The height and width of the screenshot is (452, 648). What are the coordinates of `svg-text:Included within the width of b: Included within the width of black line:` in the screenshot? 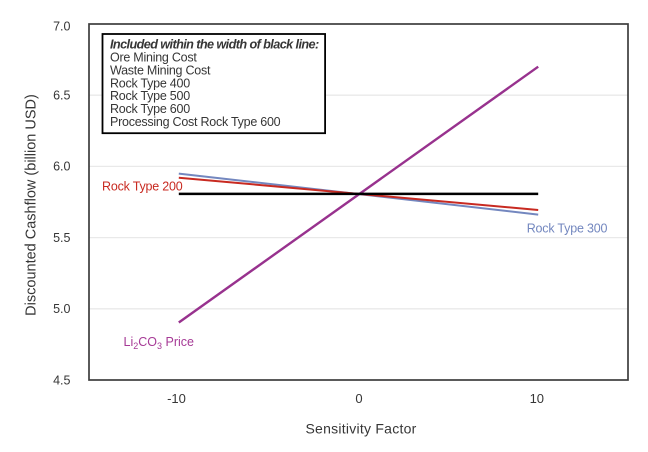 It's located at (214, 45).